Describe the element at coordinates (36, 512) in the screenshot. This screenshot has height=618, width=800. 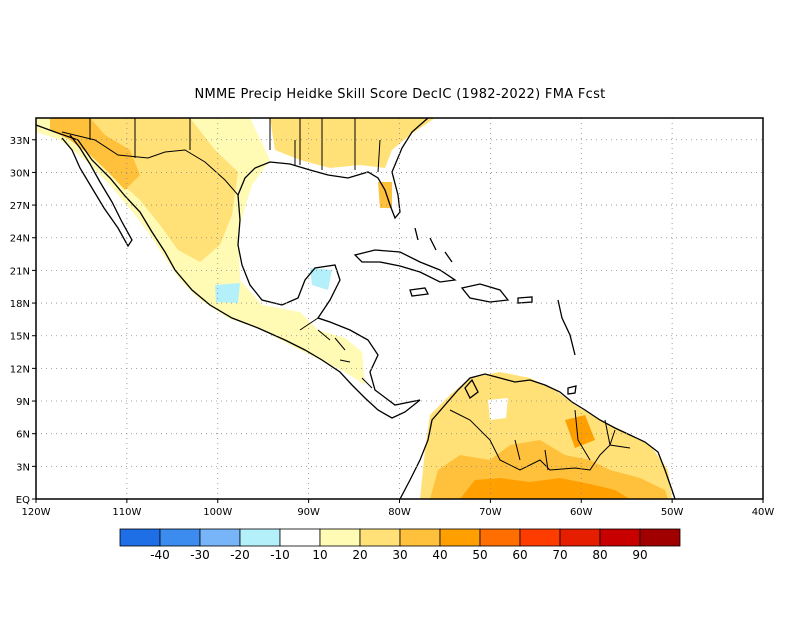
I see `x-tick-label: 120W` at that location.